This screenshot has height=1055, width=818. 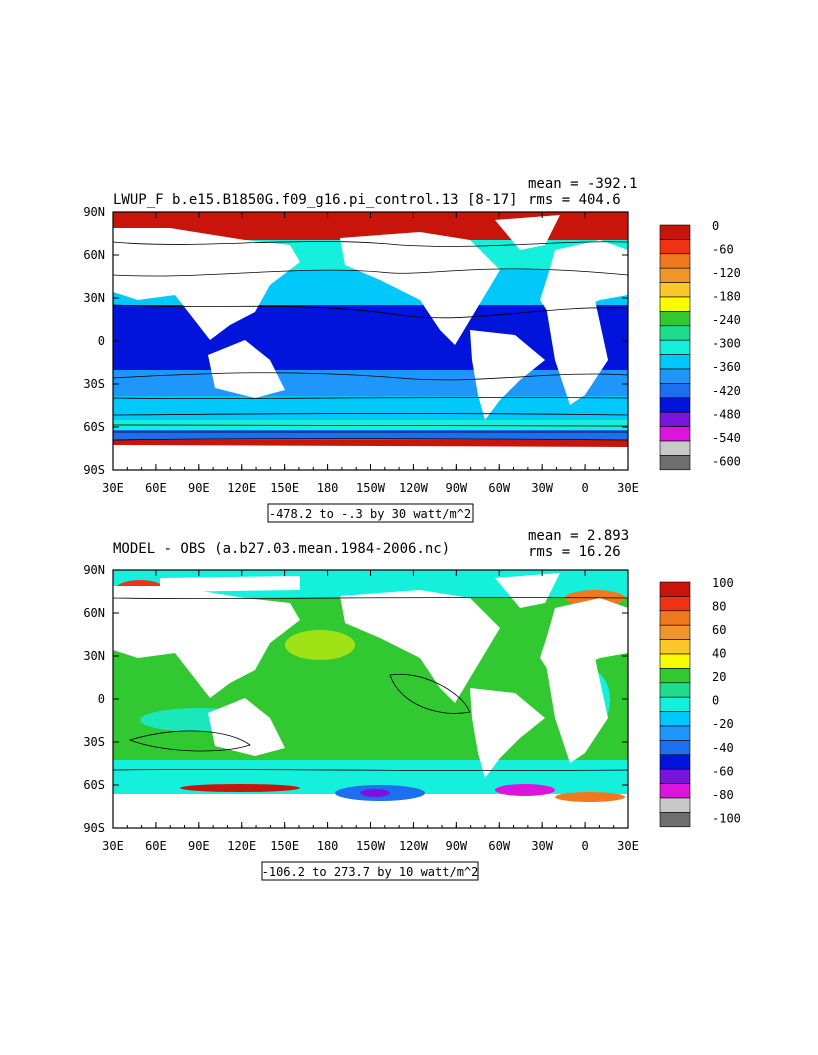 I want to click on range-label: -106.2 to 273.7 by 10 watt/m^2, so click(x=370, y=872).